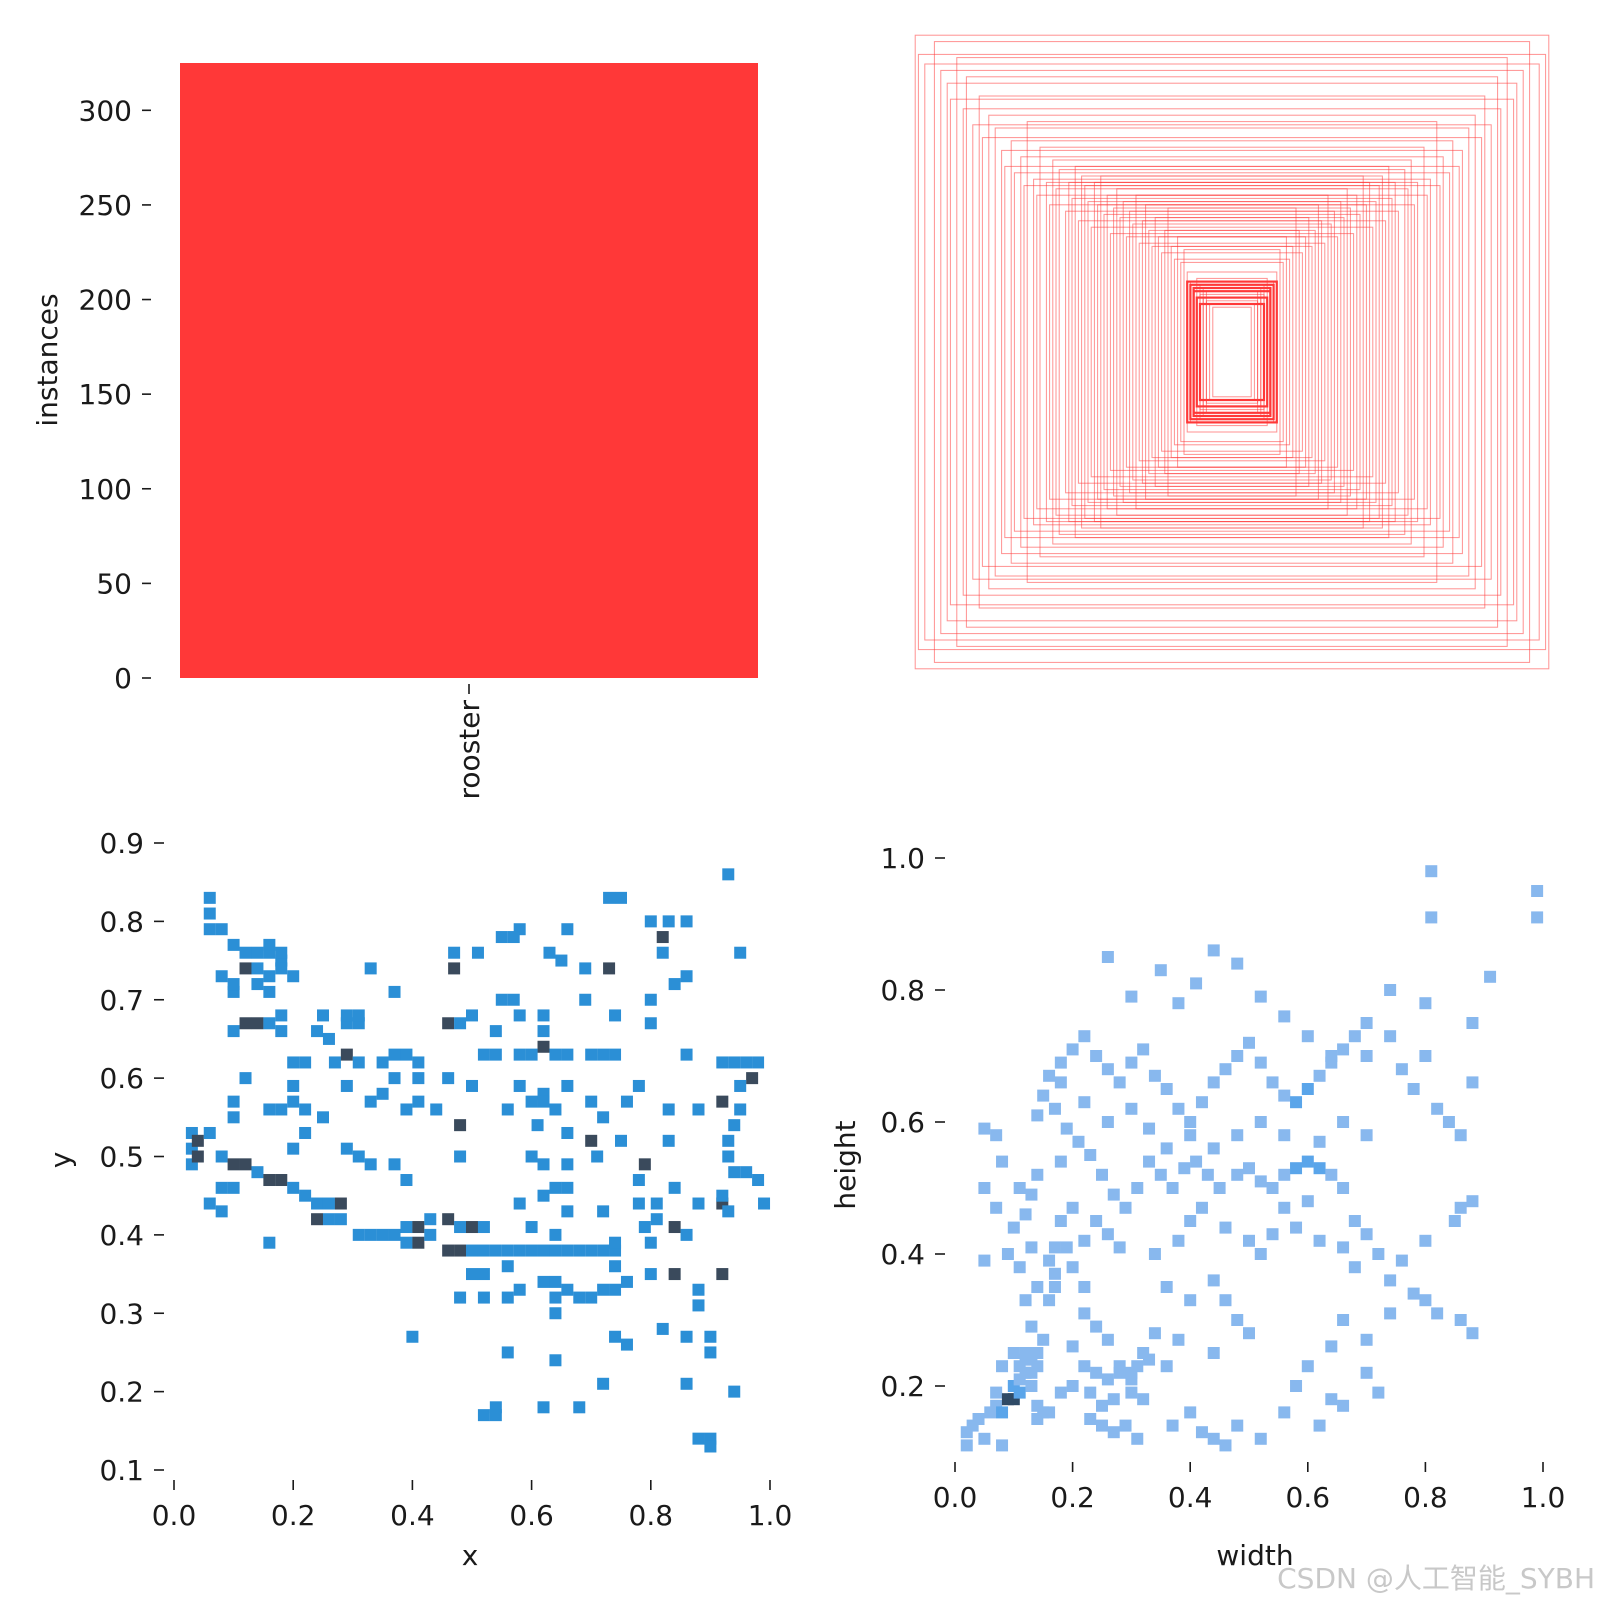 This screenshot has height=1600, width=1600. I want to click on y-tick-label: 300, so click(105, 110).